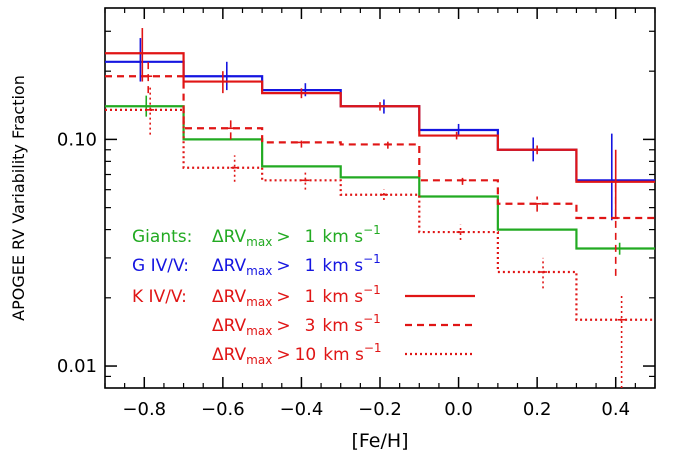 The image size is (673, 460). I want to click on legend-entry: K IV/V: ΔRVmax >1 km s−1, so click(256, 296).